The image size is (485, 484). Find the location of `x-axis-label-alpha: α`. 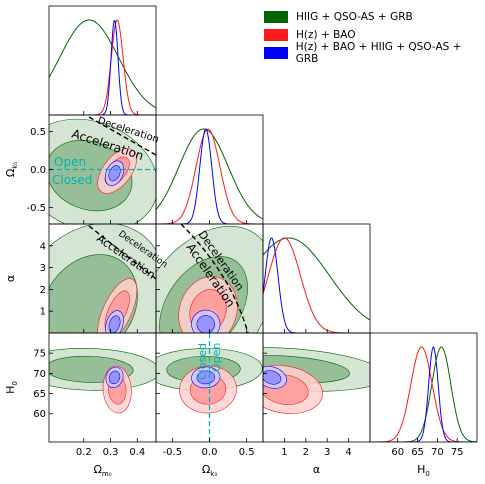

x-axis-label-alpha: α is located at coordinates (316, 469).